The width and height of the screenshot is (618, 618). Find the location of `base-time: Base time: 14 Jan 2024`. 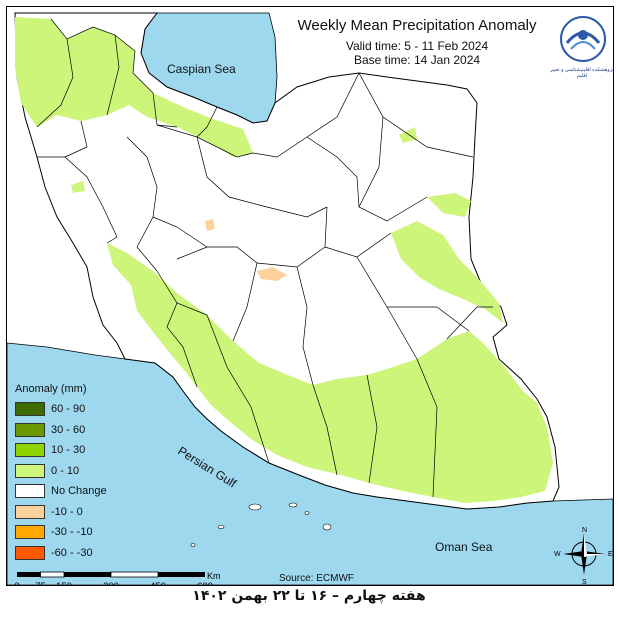

base-time: Base time: 14 Jan 2024 is located at coordinates (417, 60).